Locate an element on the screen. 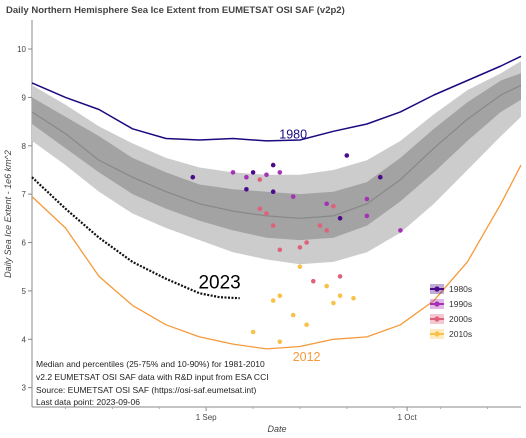 The height and width of the screenshot is (438, 526). y-tick-label: 4 is located at coordinates (24, 339).